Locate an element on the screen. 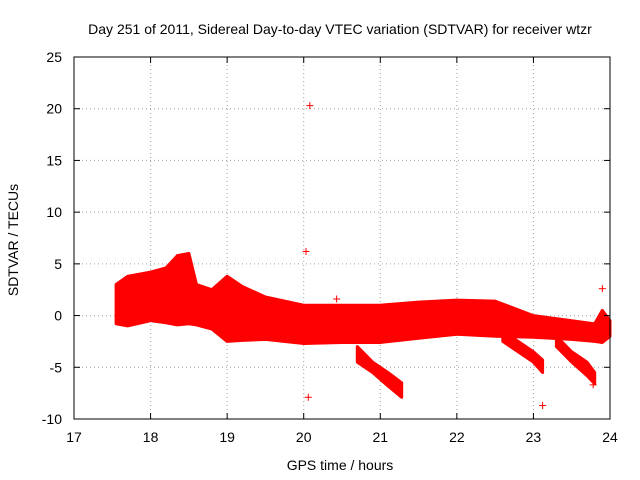 The width and height of the screenshot is (640, 480). x-tick-label: 17 is located at coordinates (74, 437).